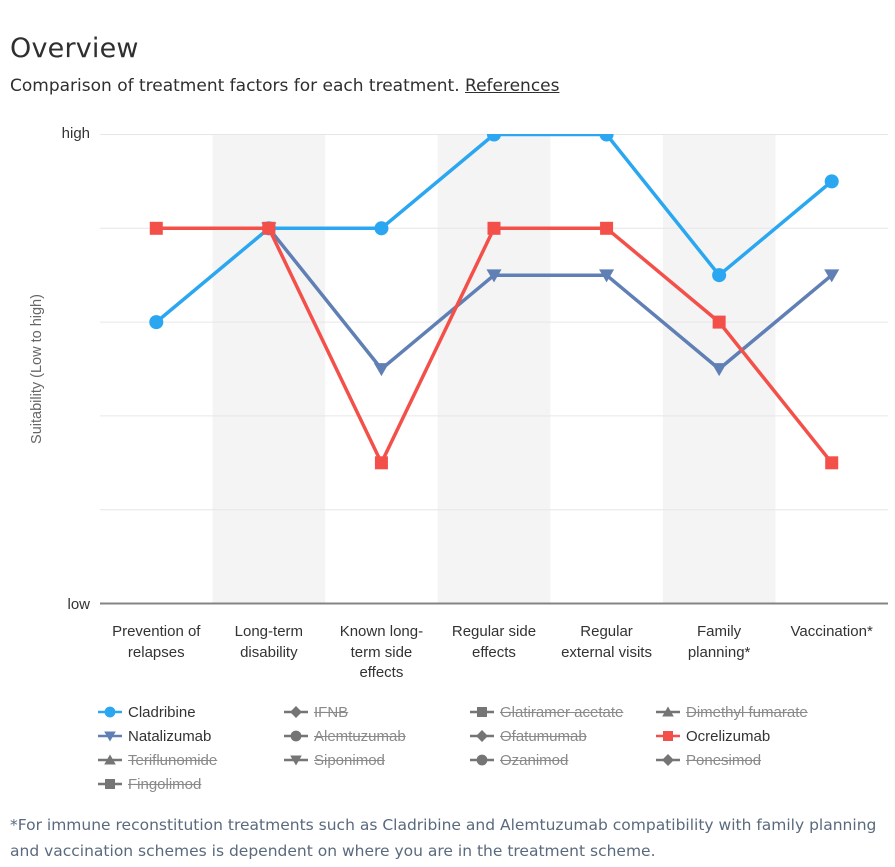 The width and height of the screenshot is (895, 867). What do you see at coordinates (165, 784) in the screenshot?
I see `legend-label: Fingolimod` at bounding box center [165, 784].